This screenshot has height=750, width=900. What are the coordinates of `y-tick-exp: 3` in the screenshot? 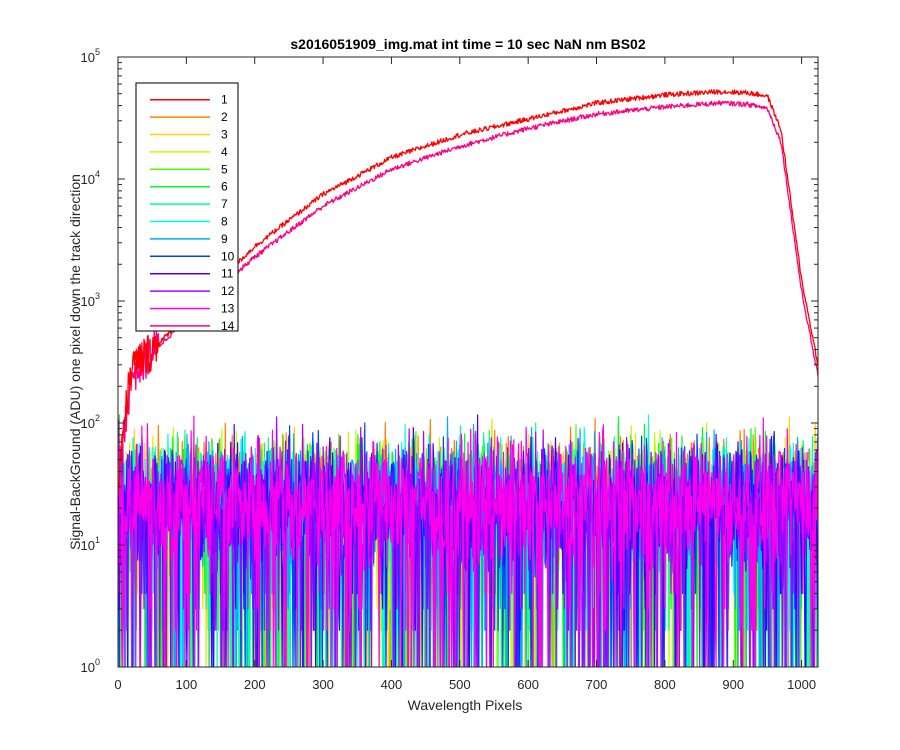 It's located at (97, 296).